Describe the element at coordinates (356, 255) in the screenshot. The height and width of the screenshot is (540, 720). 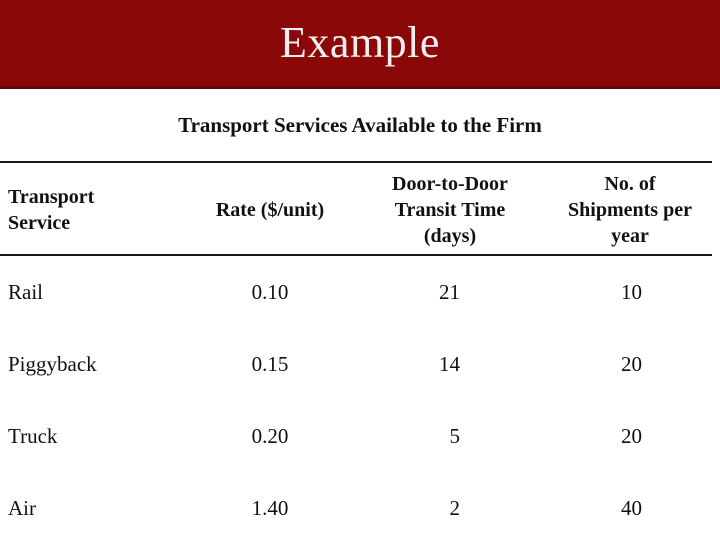
I see `table-header-rule` at that location.